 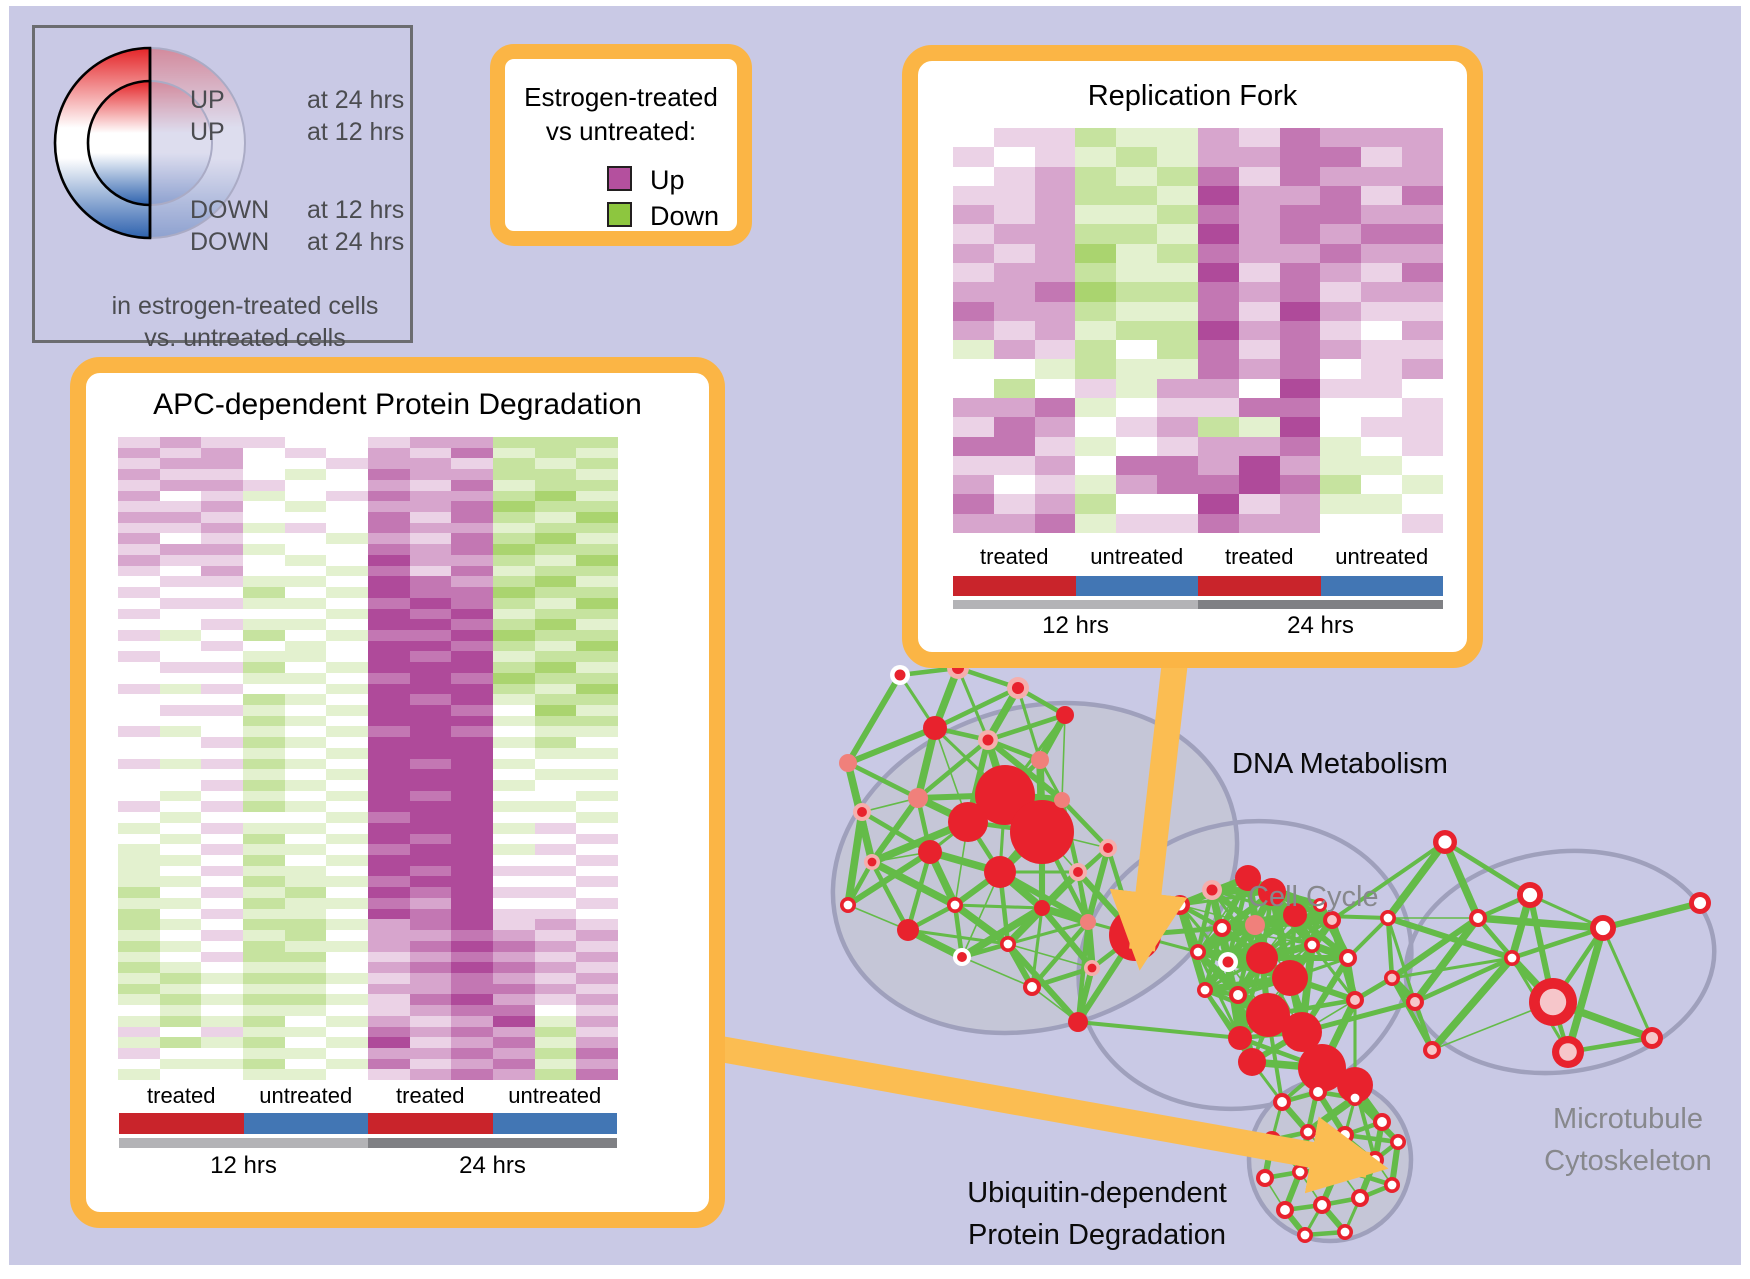 I want to click on legend-12hr-label-2: at 12 hrs, so click(x=356, y=210).